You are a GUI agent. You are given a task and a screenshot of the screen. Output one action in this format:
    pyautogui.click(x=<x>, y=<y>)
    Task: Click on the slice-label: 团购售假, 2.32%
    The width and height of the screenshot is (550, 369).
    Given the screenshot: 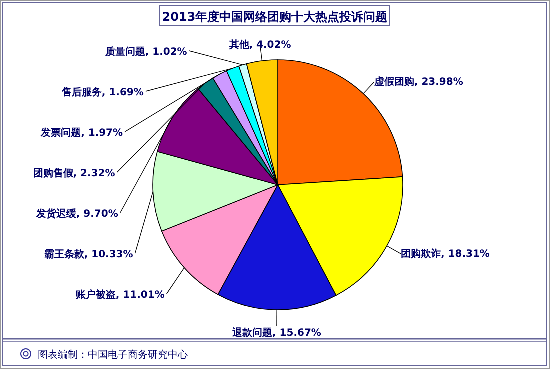 What is the action you would take?
    pyautogui.click(x=74, y=174)
    